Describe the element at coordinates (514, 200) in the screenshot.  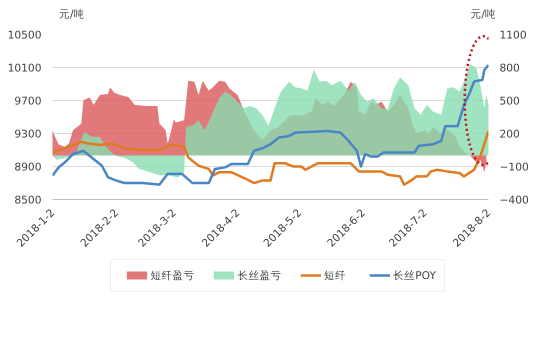
I see `y2-tick-label: −400` at that location.